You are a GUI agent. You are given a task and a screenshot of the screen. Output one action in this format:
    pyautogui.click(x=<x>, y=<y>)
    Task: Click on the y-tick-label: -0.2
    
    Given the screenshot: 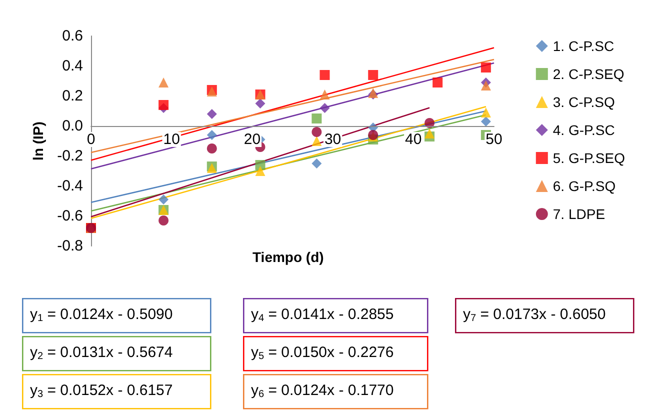 What is the action you would take?
    pyautogui.click(x=70, y=156)
    